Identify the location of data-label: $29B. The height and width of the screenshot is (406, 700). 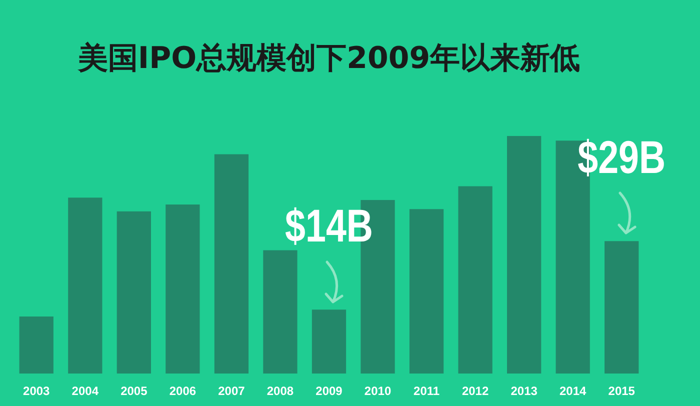
(622, 156).